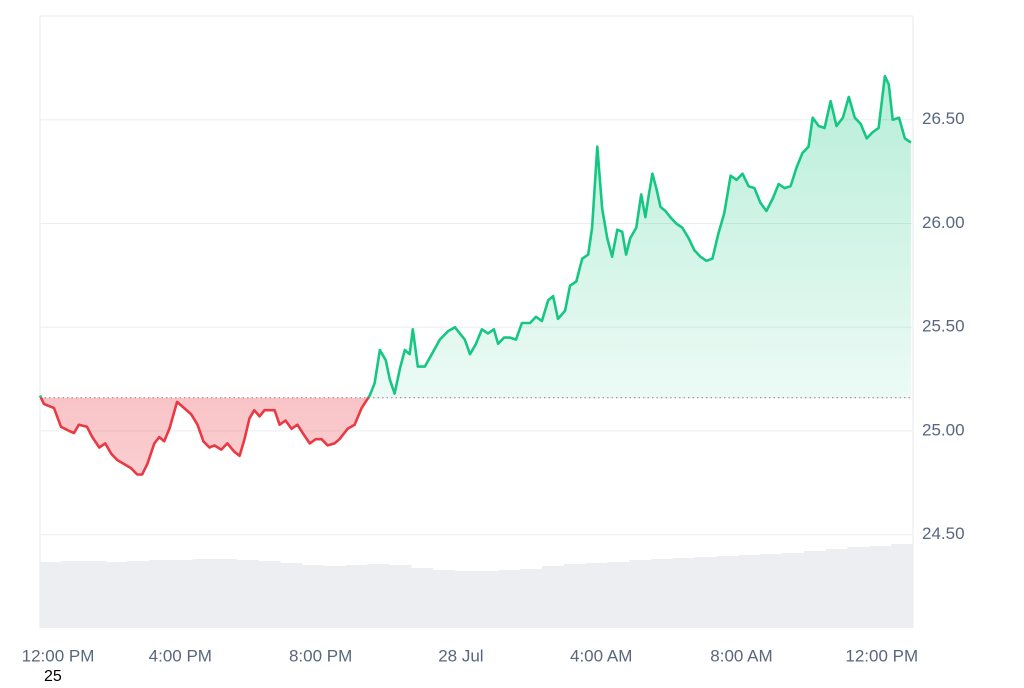 This screenshot has height=688, width=1024. I want to click on x-tick-label: 28 Jul, so click(460, 655).